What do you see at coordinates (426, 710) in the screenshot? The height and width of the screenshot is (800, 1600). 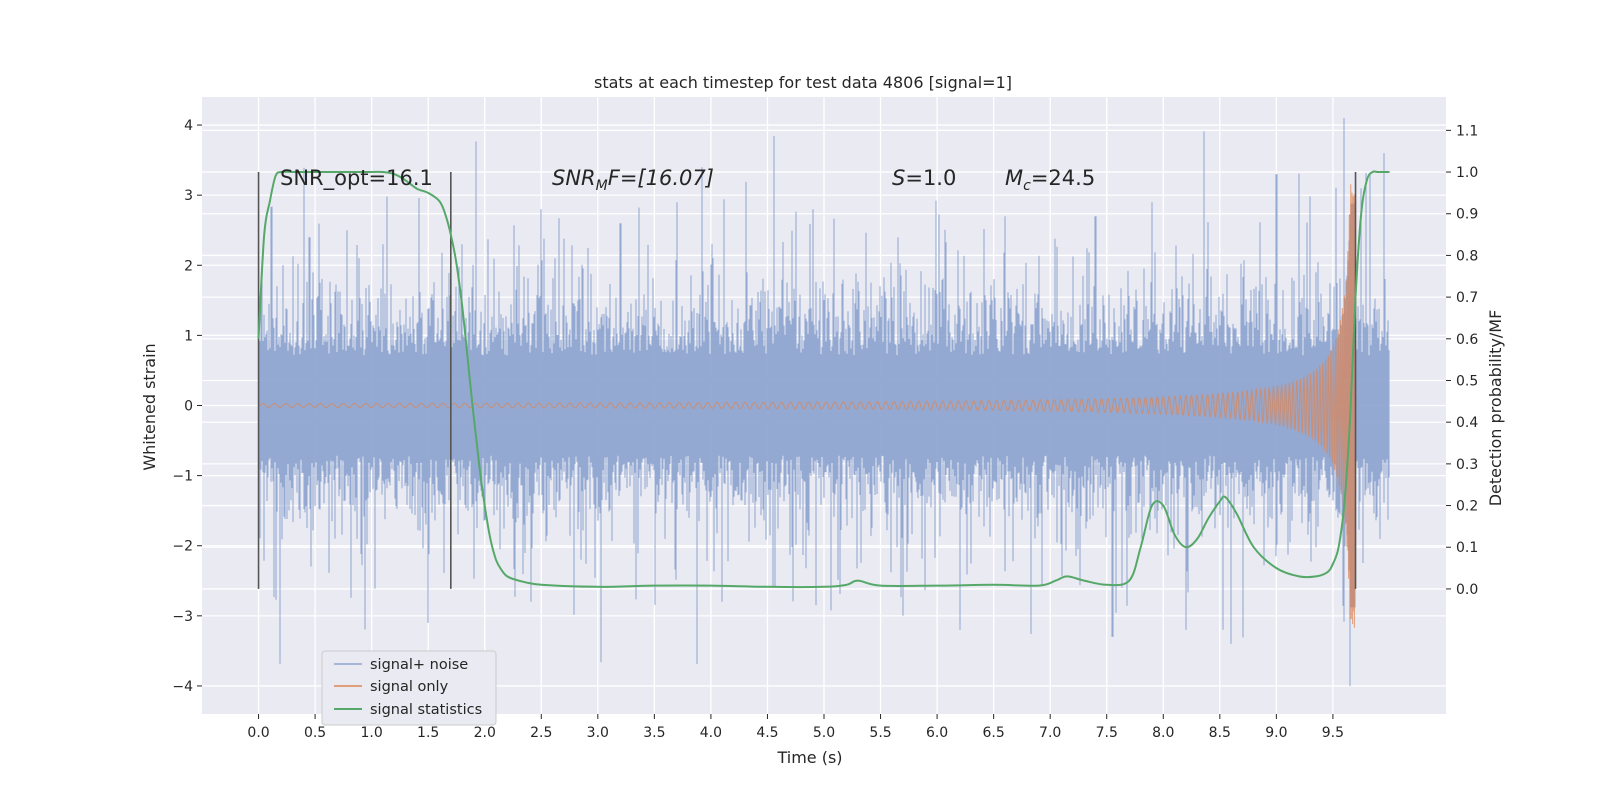 I see `legend-label-stats: signal statistics` at bounding box center [426, 710].